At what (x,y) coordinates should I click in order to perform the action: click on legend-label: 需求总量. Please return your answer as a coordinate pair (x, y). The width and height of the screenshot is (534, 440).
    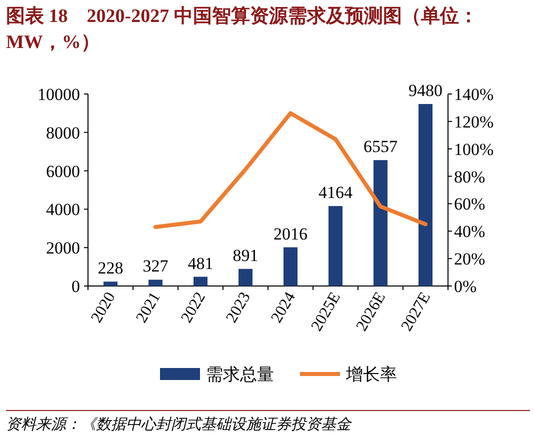
    Looking at the image, I should click on (240, 375).